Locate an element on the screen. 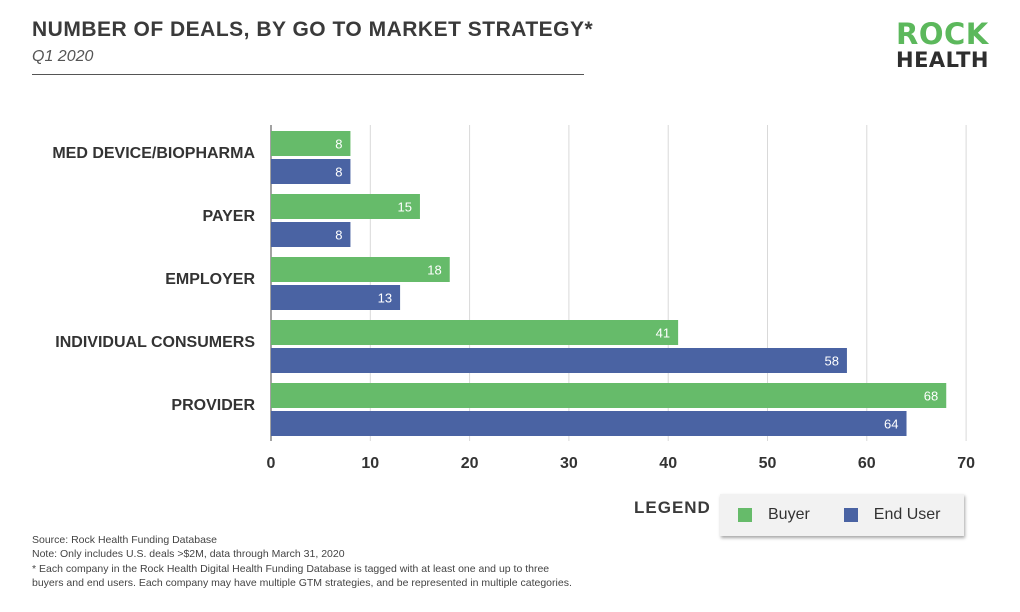 This screenshot has height=612, width=1020. category-label-1: PAYER is located at coordinates (229, 216).